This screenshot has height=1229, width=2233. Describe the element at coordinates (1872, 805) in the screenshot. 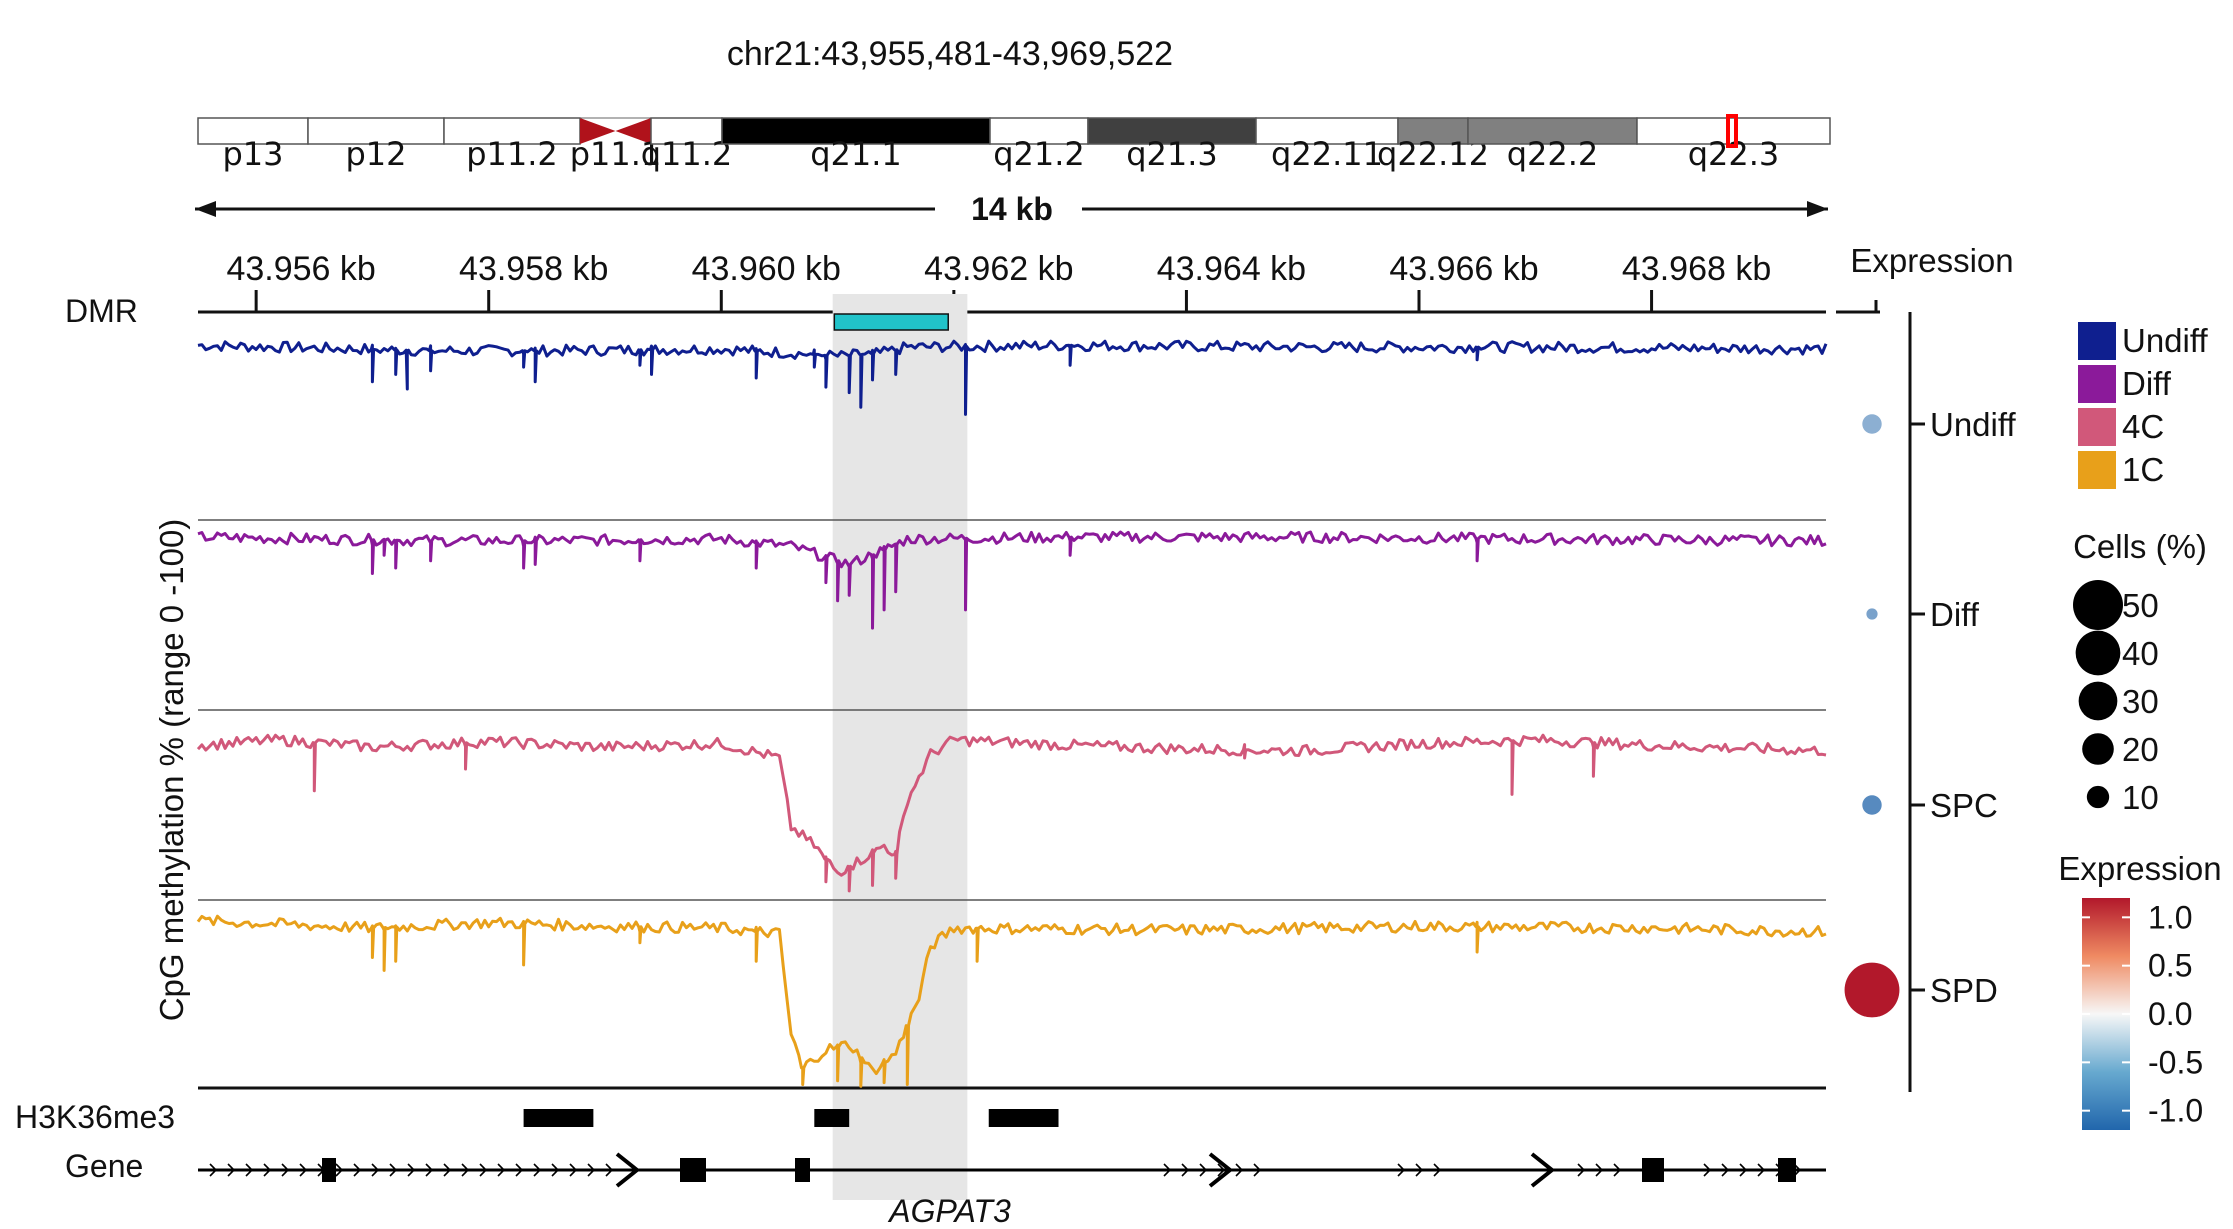

I see `expression-dot-spc` at that location.